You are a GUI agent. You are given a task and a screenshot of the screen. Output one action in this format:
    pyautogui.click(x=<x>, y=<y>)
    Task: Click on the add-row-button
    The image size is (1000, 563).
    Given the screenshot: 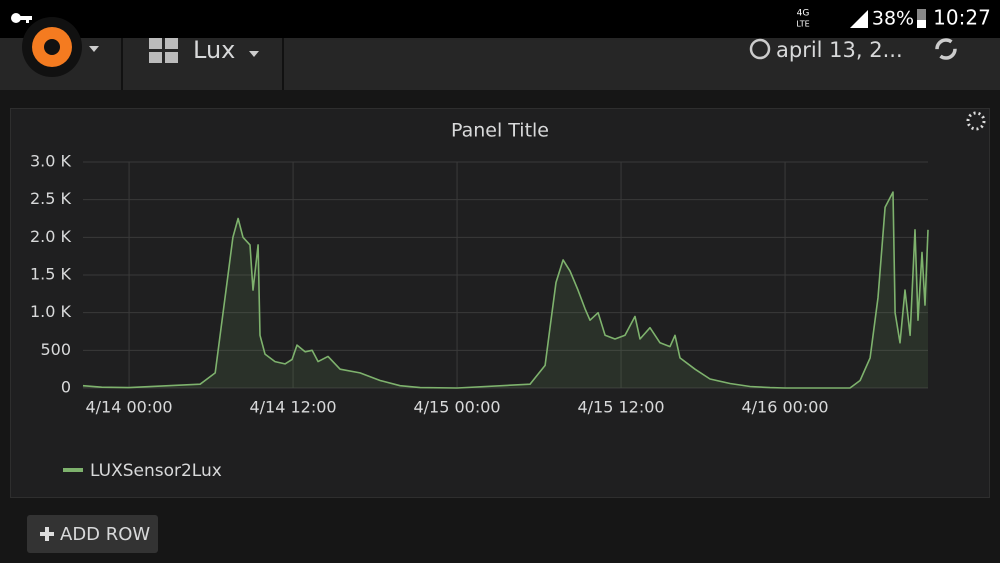 What is the action you would take?
    pyautogui.click(x=92, y=534)
    